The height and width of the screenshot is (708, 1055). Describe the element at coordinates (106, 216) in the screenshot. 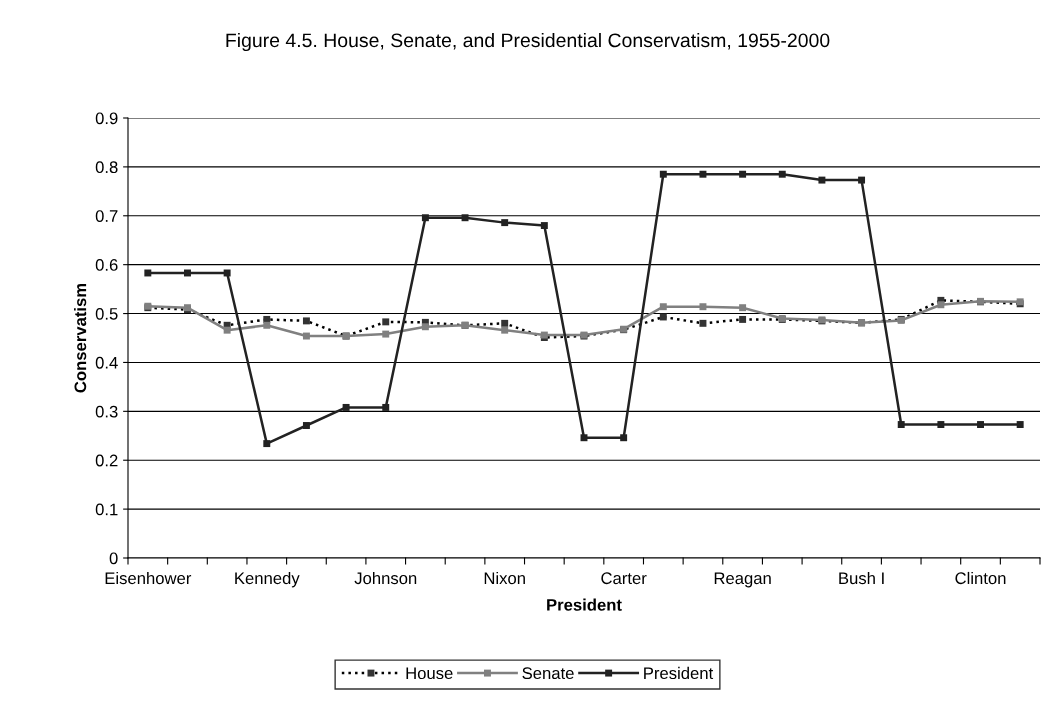

I see `y-tick-label: 0.7` at that location.